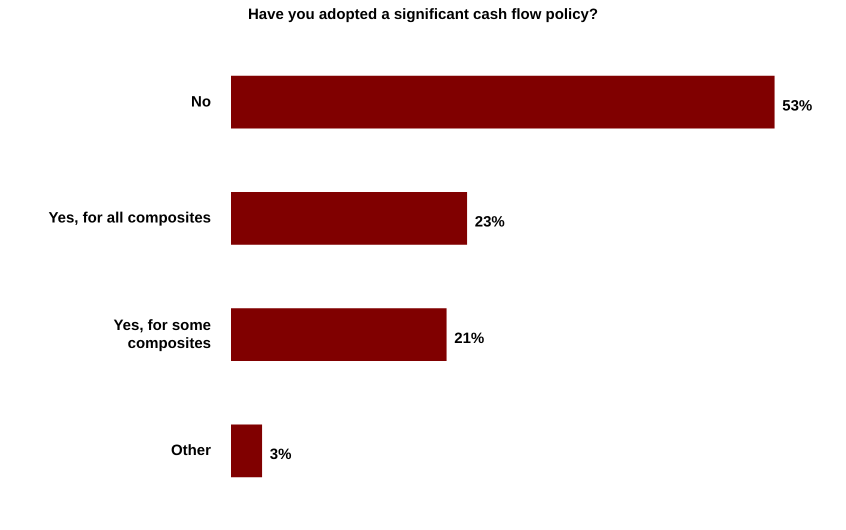  What do you see at coordinates (201, 101) in the screenshot?
I see `y-tick-label: No` at bounding box center [201, 101].